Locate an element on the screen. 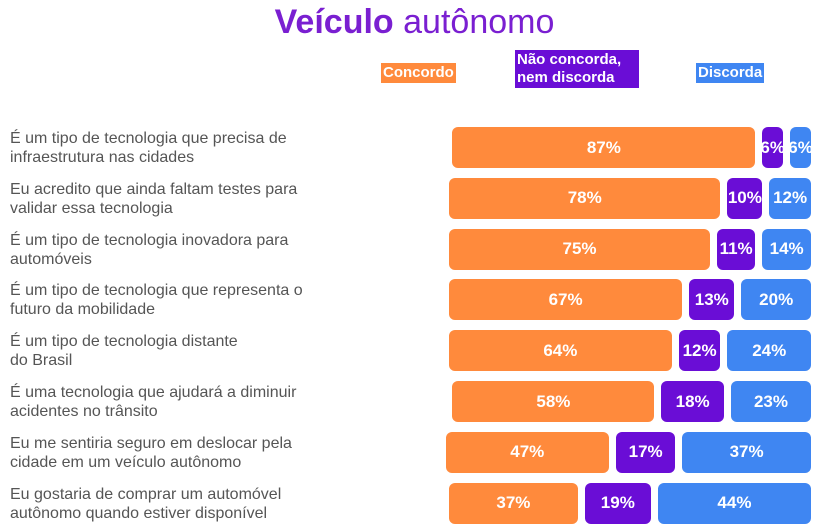 This screenshot has width=829, height=531. bar-value-label: 44% is located at coordinates (734, 503).